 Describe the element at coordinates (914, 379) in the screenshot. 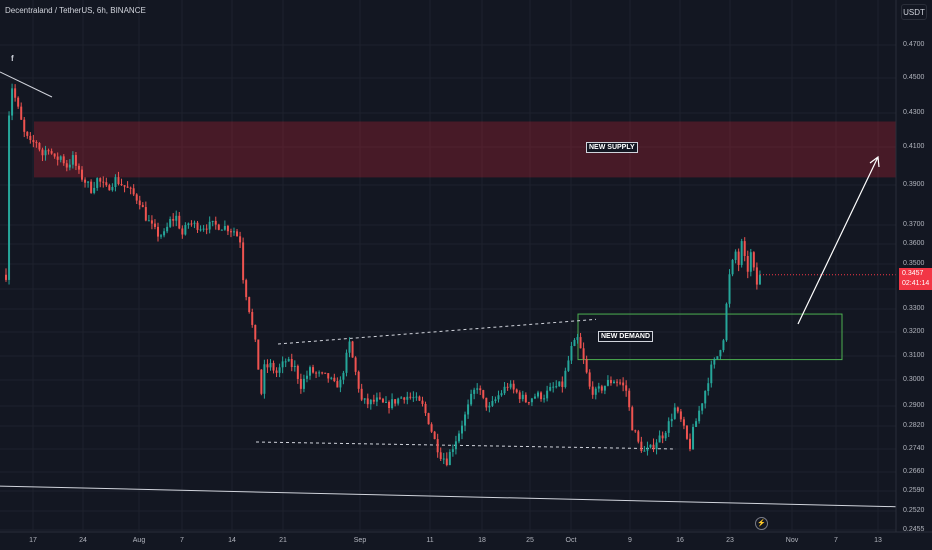

I see `price-tick-label: 0.3000` at that location.